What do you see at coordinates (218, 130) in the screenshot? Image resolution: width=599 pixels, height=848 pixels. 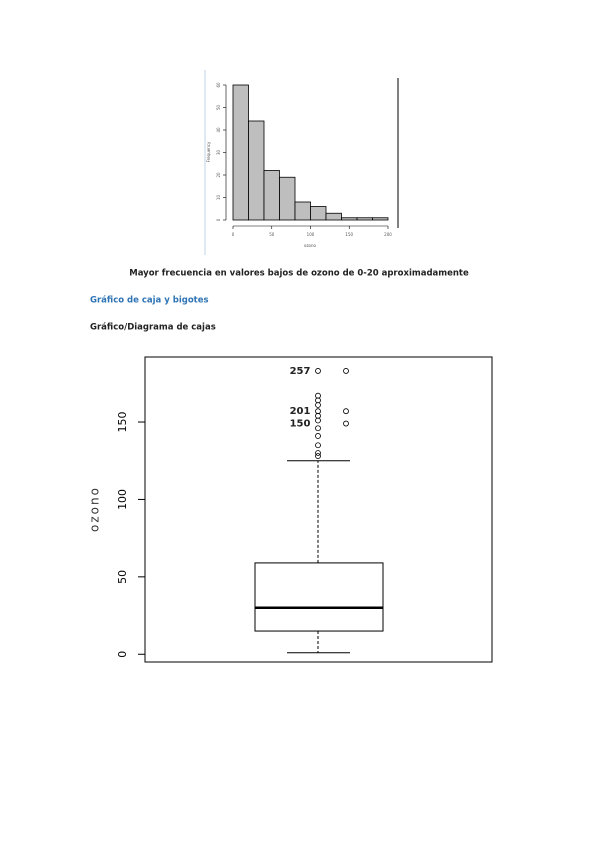 I see `y-tick-label: 40` at bounding box center [218, 130].